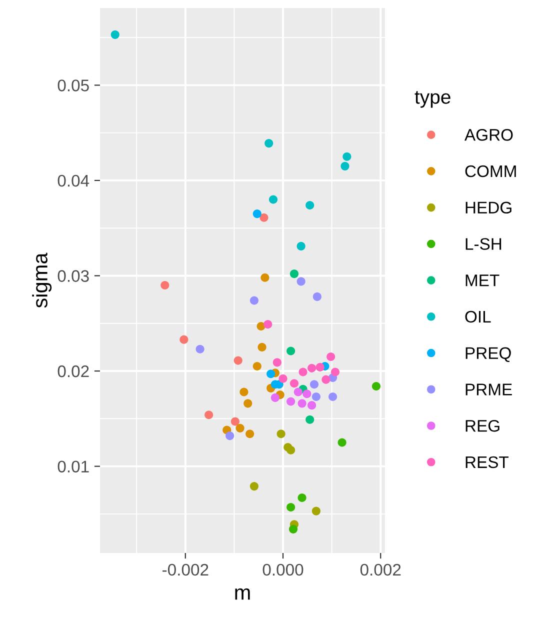  Describe the element at coordinates (73, 86) in the screenshot. I see `y-tick-label: 0.05` at that location.